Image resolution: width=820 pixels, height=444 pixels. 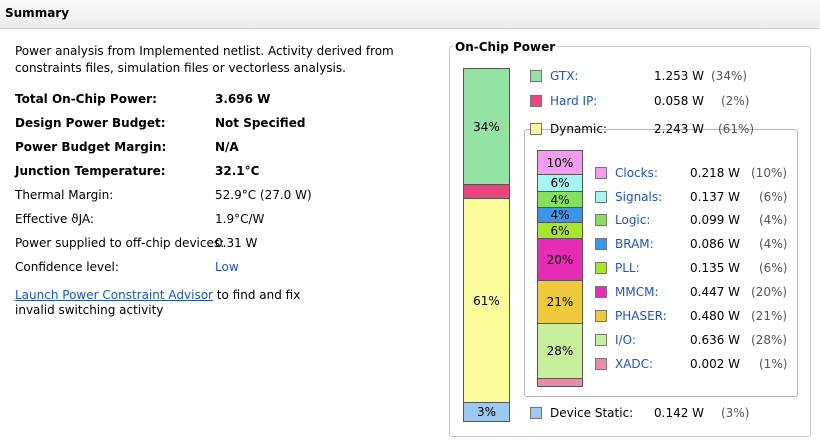 What do you see at coordinates (601, 220) in the screenshot?
I see `logic-swatch` at bounding box center [601, 220].